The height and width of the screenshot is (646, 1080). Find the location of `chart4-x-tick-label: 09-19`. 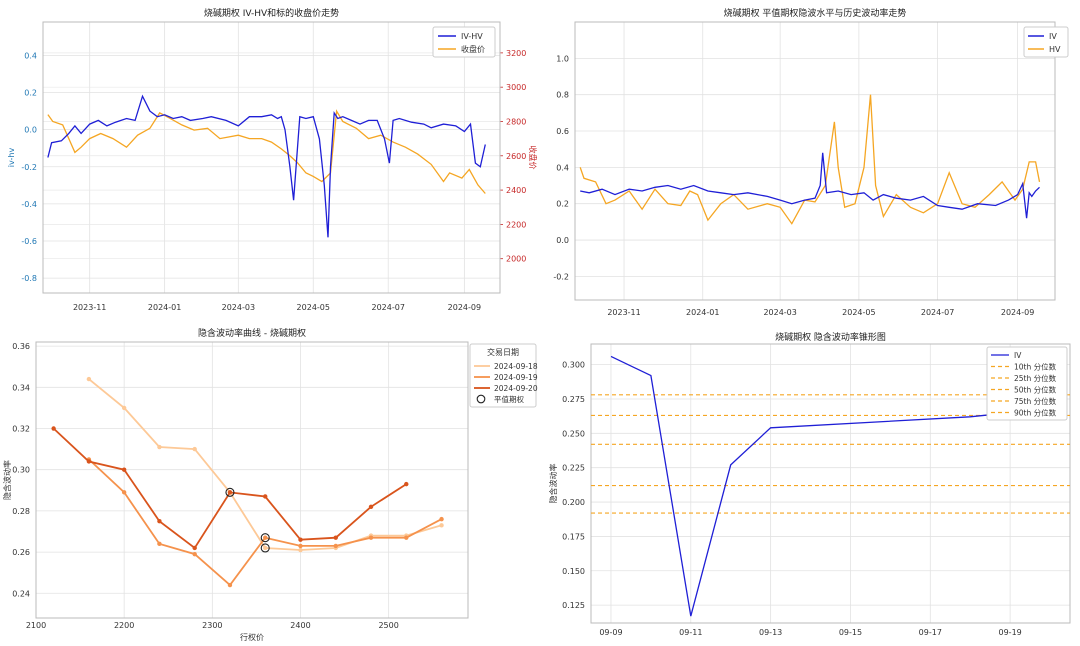

chart4-x-tick-label: 09-19 is located at coordinates (1010, 632).